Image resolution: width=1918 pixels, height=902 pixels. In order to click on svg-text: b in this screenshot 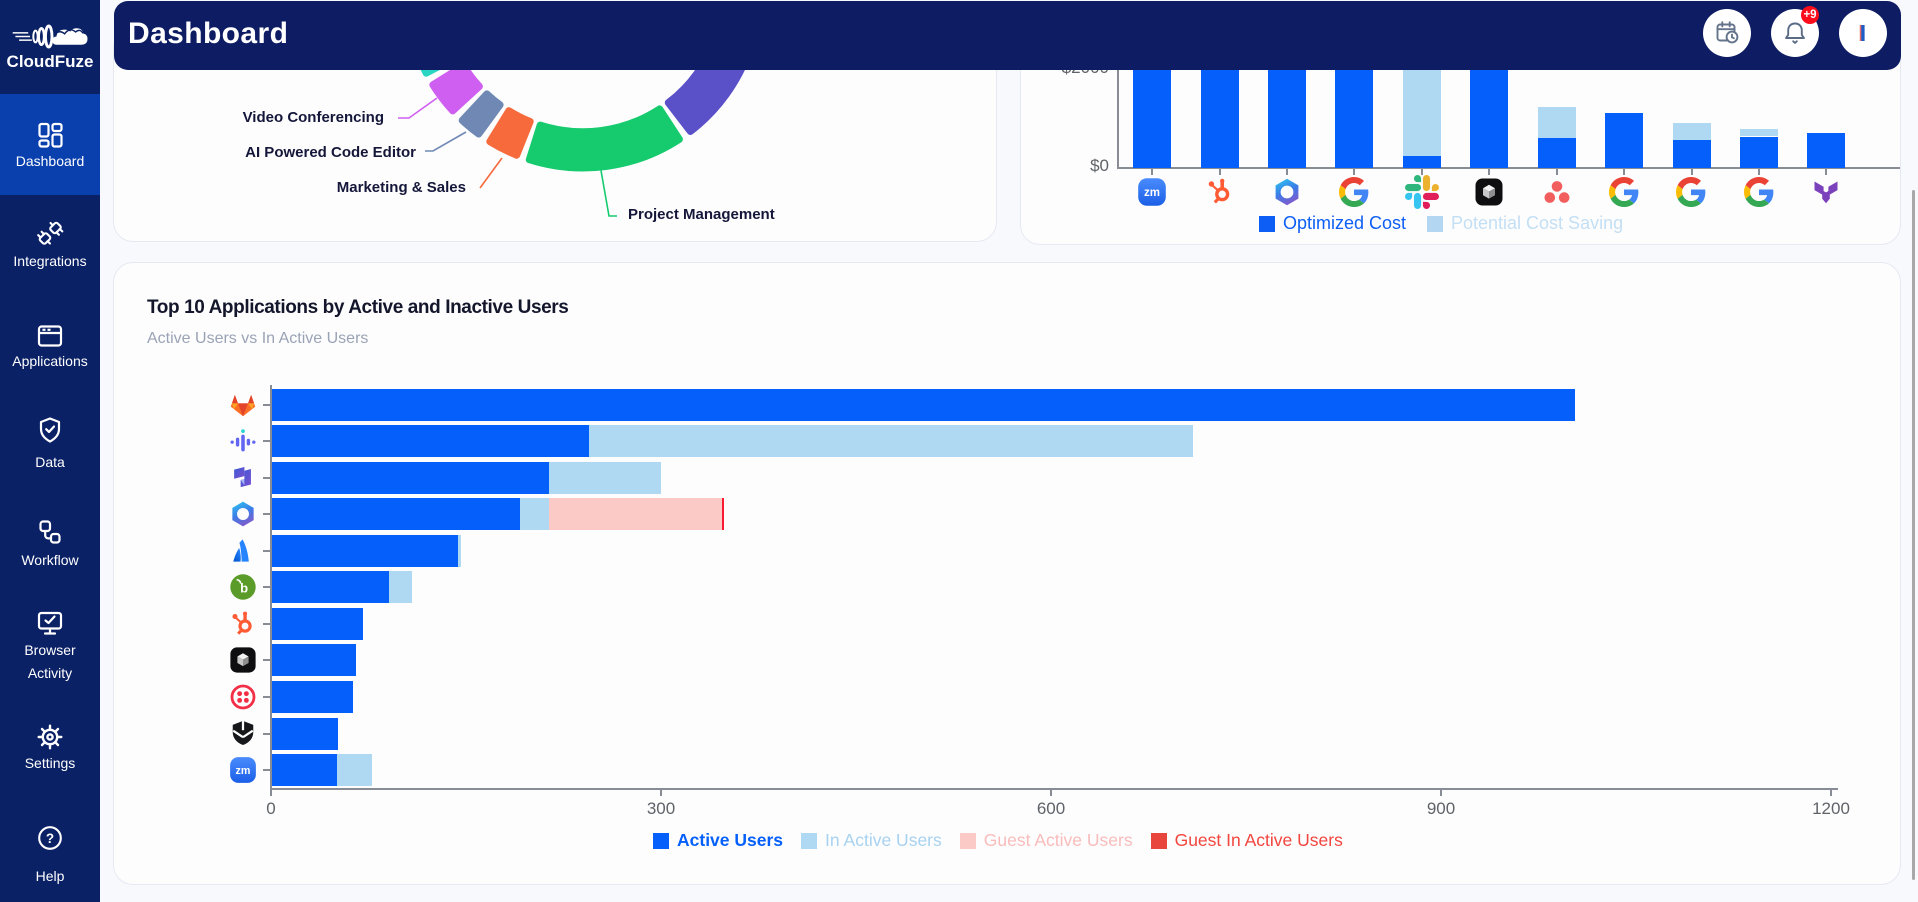, I will do `click(244, 588)`.